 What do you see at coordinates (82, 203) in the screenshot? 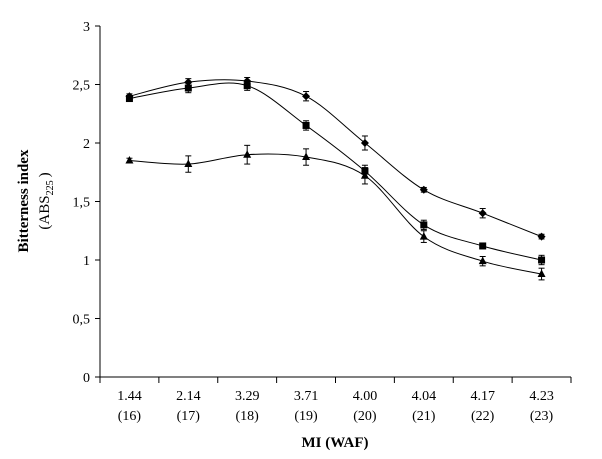
I see `y-tick-label: 1,5` at bounding box center [82, 203].